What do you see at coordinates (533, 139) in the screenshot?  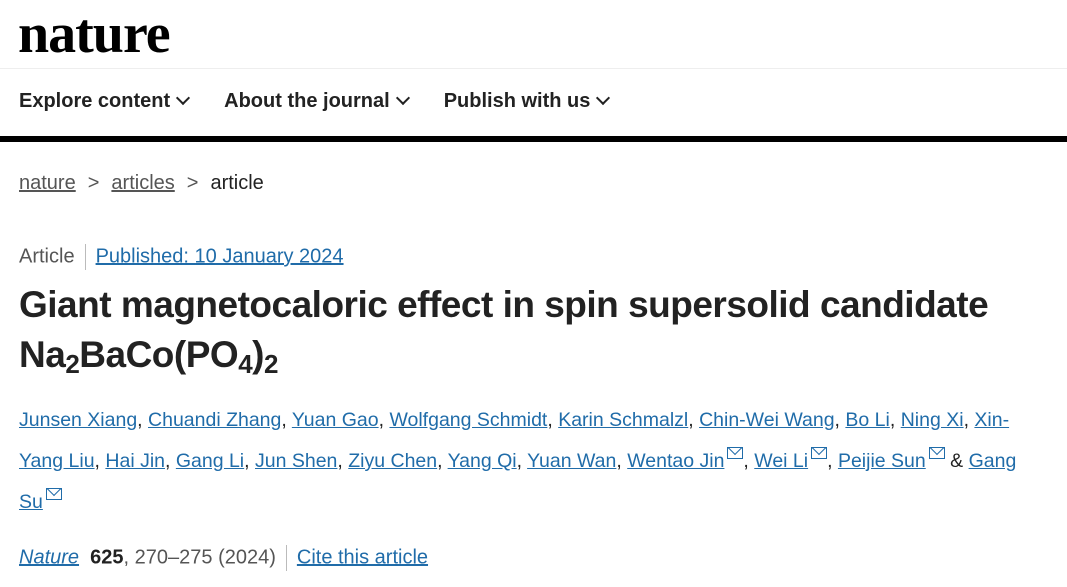 I see `header-bar` at bounding box center [533, 139].